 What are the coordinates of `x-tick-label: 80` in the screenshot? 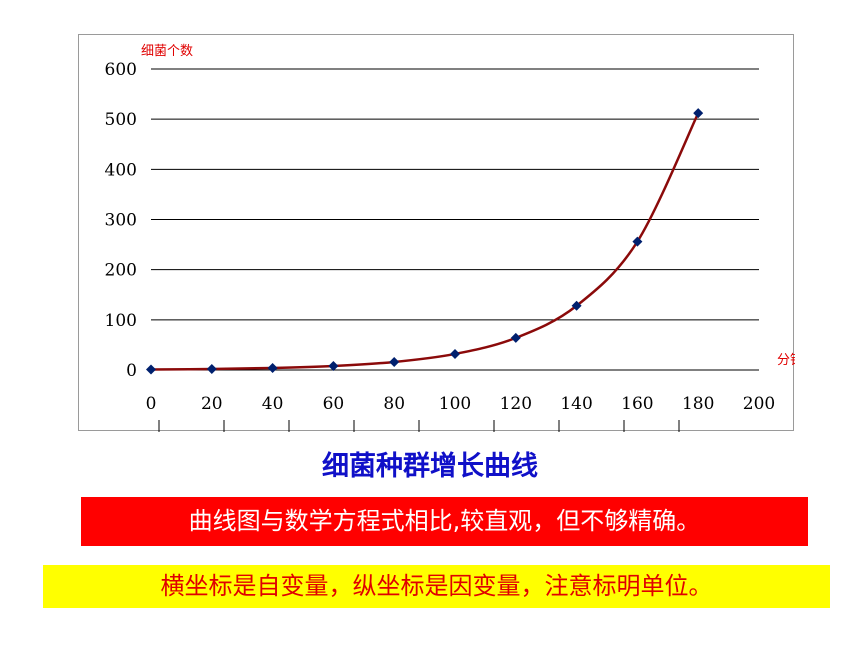 It's located at (394, 404).